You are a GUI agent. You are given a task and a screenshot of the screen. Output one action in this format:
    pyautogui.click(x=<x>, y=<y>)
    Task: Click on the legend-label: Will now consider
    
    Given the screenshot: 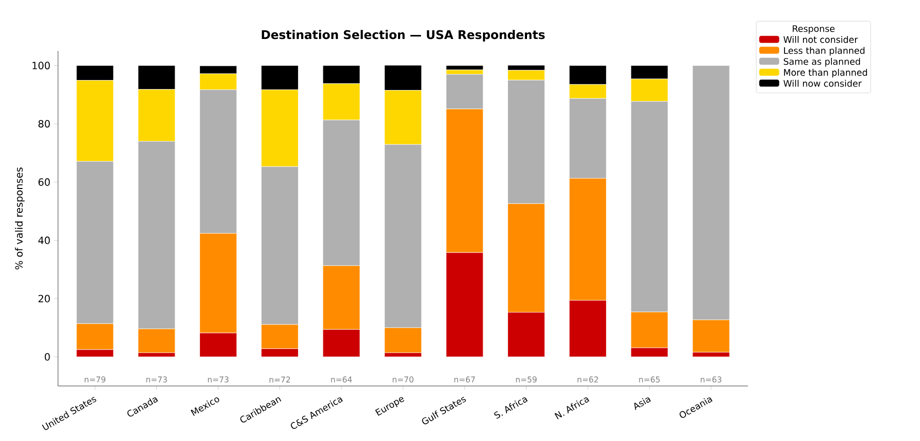 What is the action you would take?
    pyautogui.click(x=823, y=83)
    